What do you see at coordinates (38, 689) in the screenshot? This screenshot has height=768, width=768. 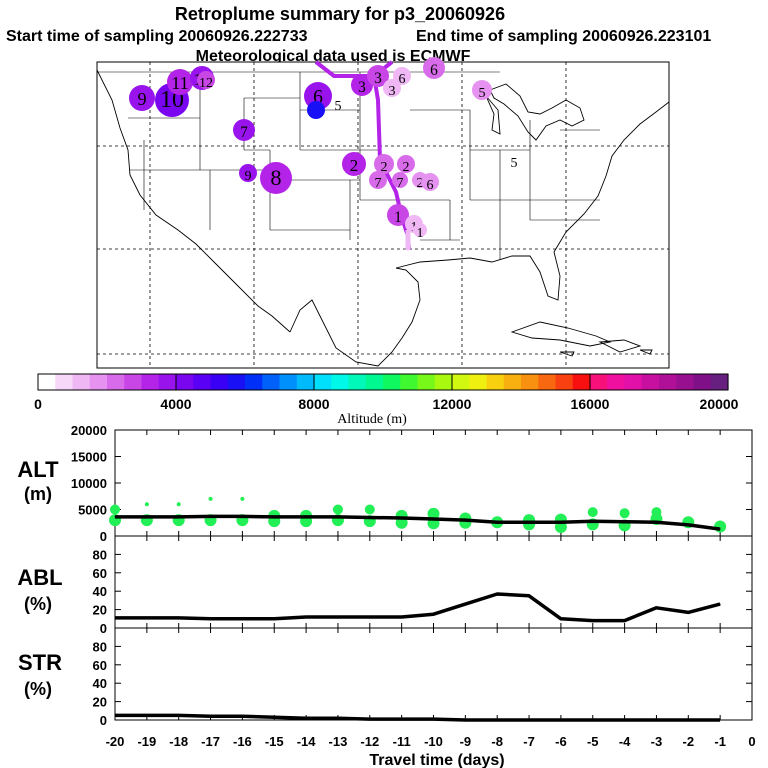 I see `str-panel-unit: (%)` at bounding box center [38, 689].